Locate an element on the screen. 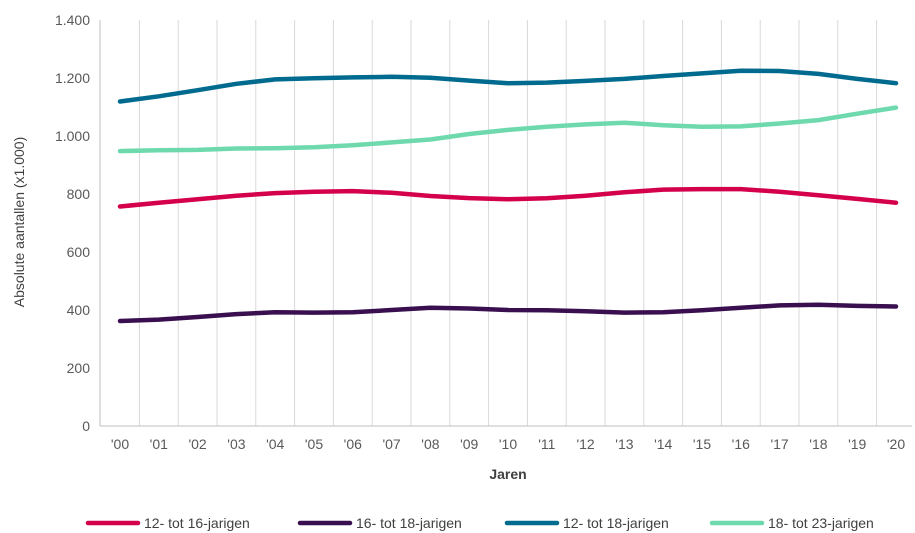  y-tick-label: 1.200 is located at coordinates (72, 78).